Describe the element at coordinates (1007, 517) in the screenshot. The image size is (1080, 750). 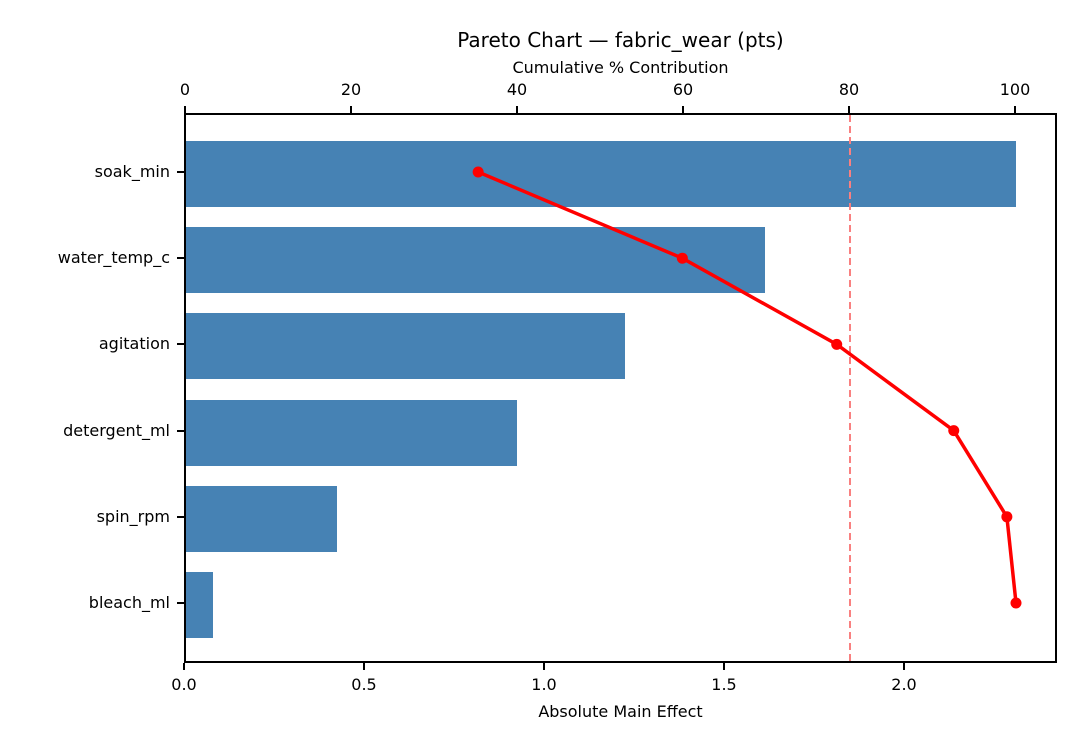
I see `cumulative-point-spin_rpm` at that location.